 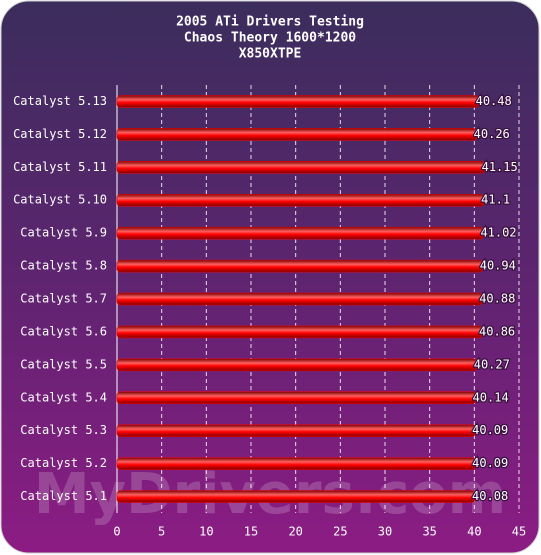 What do you see at coordinates (63, 463) in the screenshot?
I see `y-tick-label: Catalyst 5.2` at bounding box center [63, 463].